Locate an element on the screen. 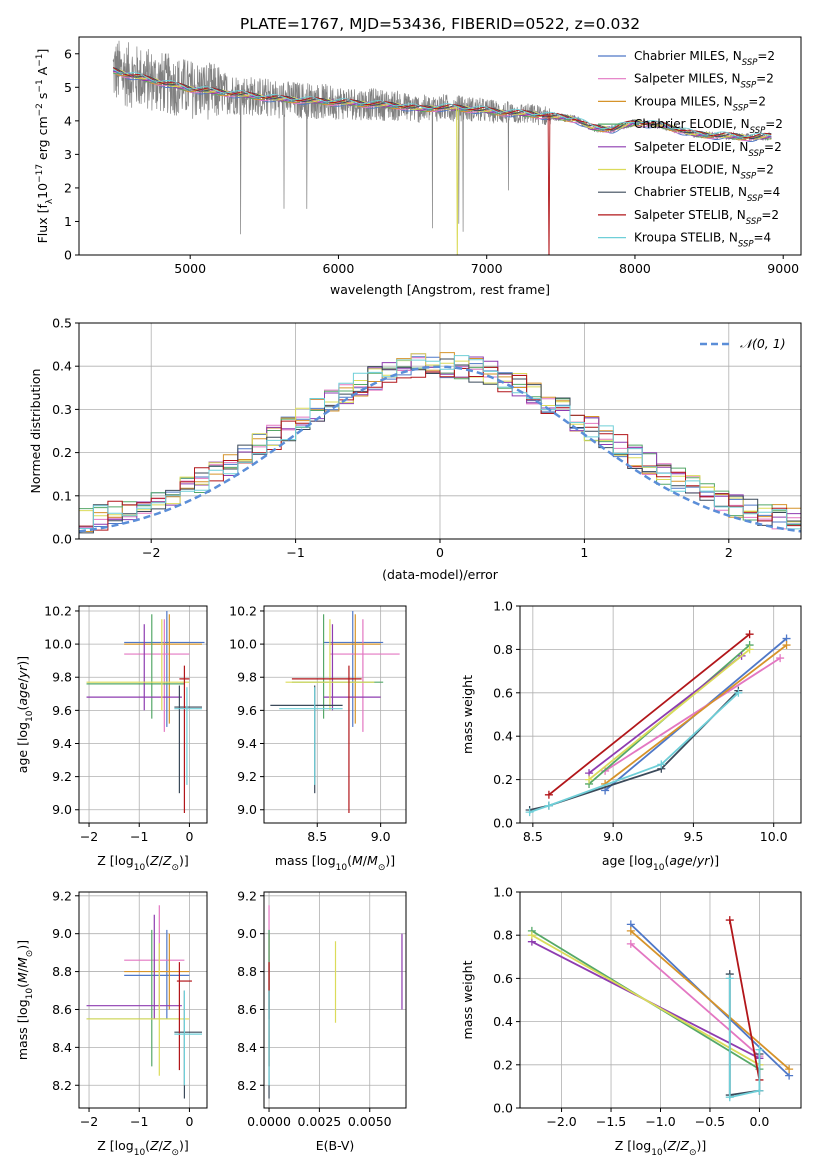 The height and width of the screenshot is (1170, 819). y-tick-label: 9.6 is located at coordinates (247, 710).